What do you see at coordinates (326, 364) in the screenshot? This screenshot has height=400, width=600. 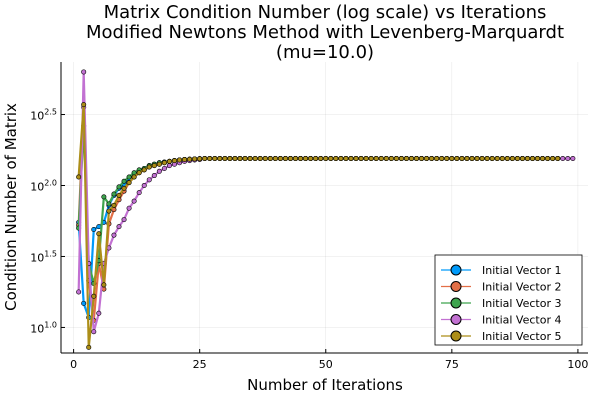 I see `x-tick-label: 50` at bounding box center [326, 364].